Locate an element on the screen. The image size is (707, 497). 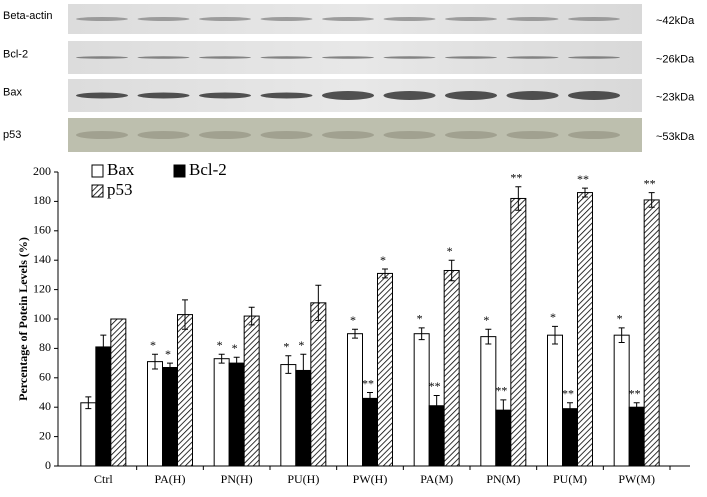
x-tick-label: PN(M) is located at coordinates (503, 479).